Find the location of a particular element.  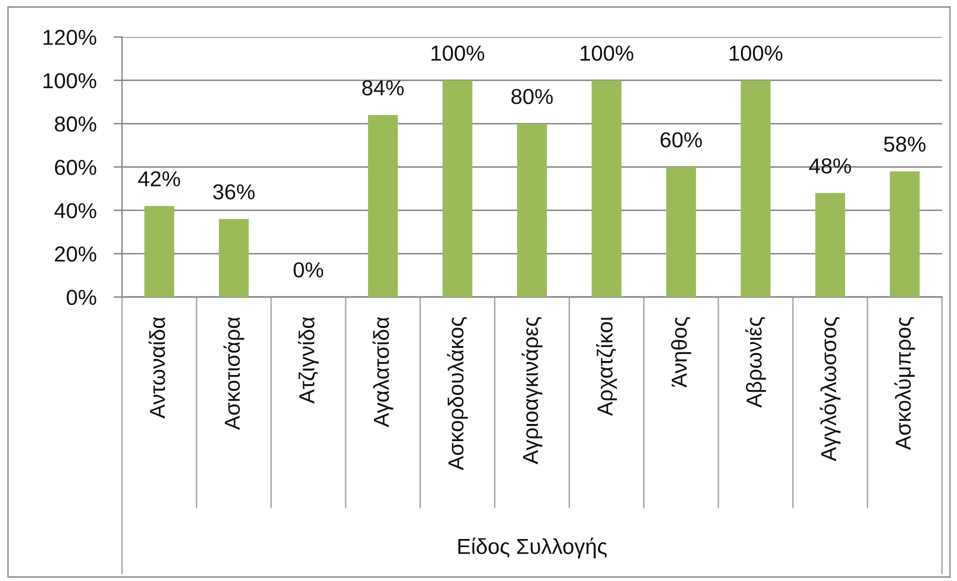

data-label: 60% is located at coordinates (681, 140).